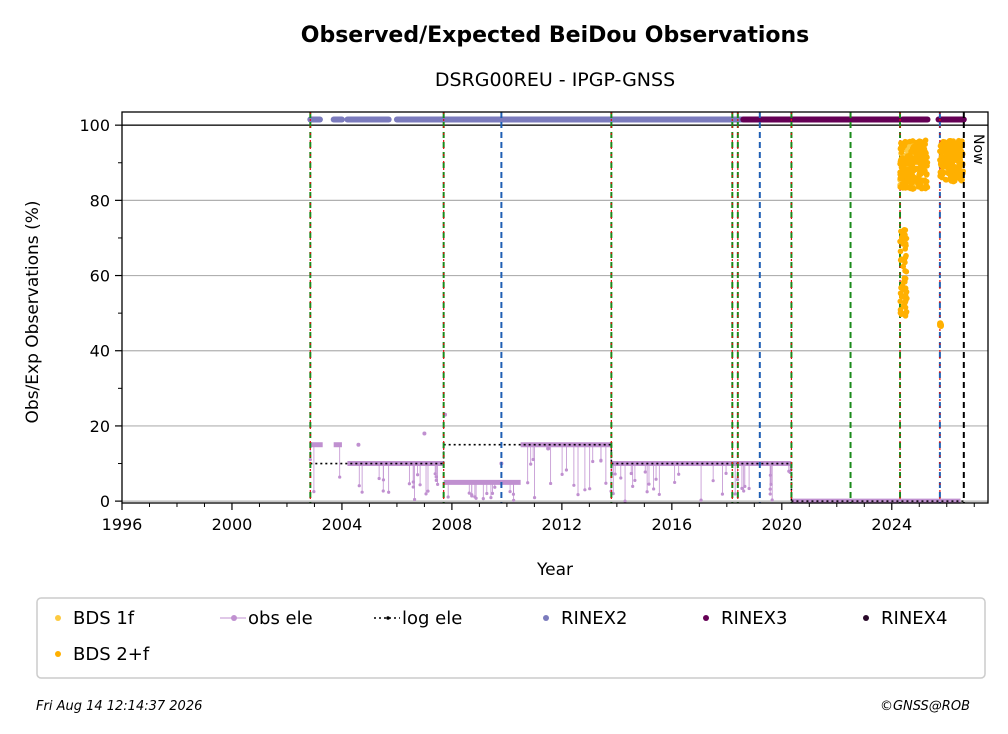 Image resolution: width=1008 pixels, height=734 pixels. What do you see at coordinates (94, 125) in the screenshot?
I see `y-tick-label: 100` at bounding box center [94, 125].